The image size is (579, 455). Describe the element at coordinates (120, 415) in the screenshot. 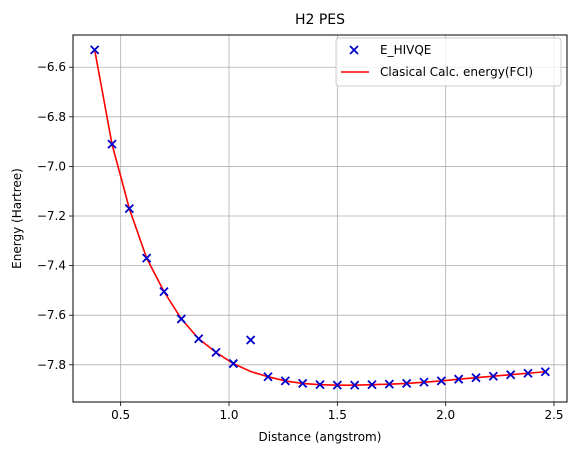

I see `x-tick-label: 0.5` at that location.